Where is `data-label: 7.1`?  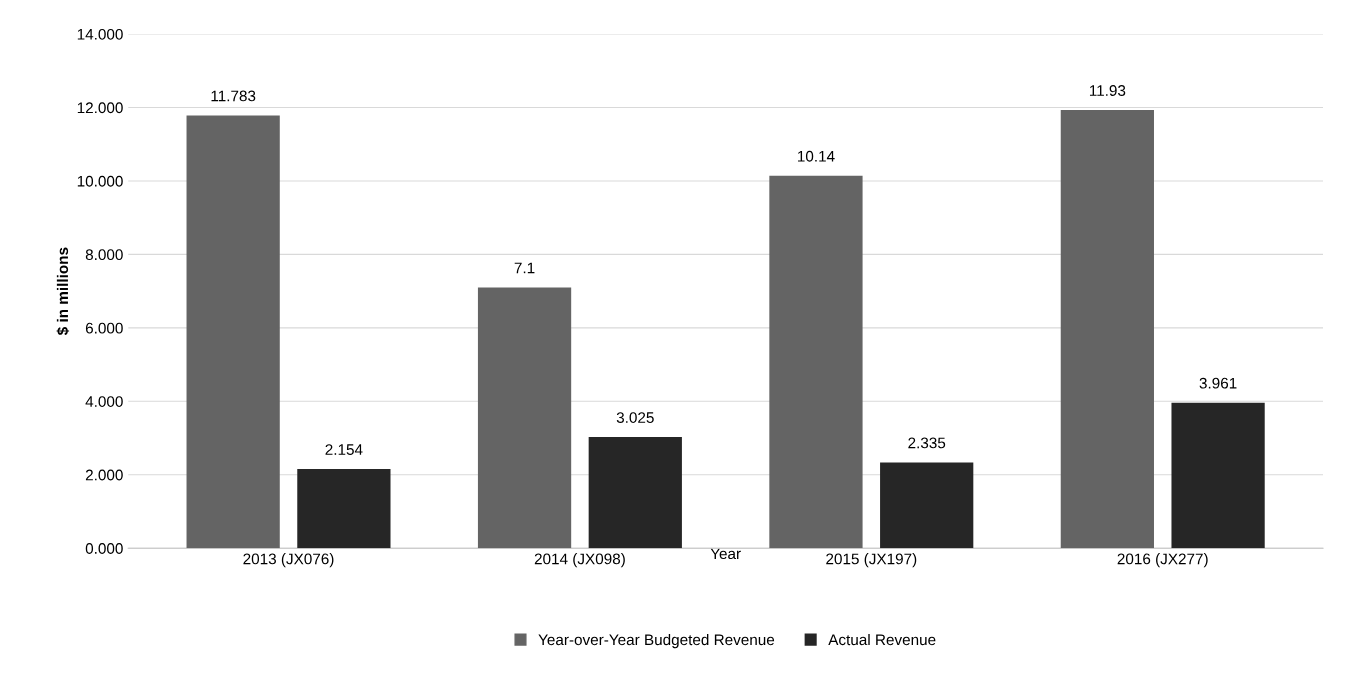 data-label: 7.1 is located at coordinates (524, 268).